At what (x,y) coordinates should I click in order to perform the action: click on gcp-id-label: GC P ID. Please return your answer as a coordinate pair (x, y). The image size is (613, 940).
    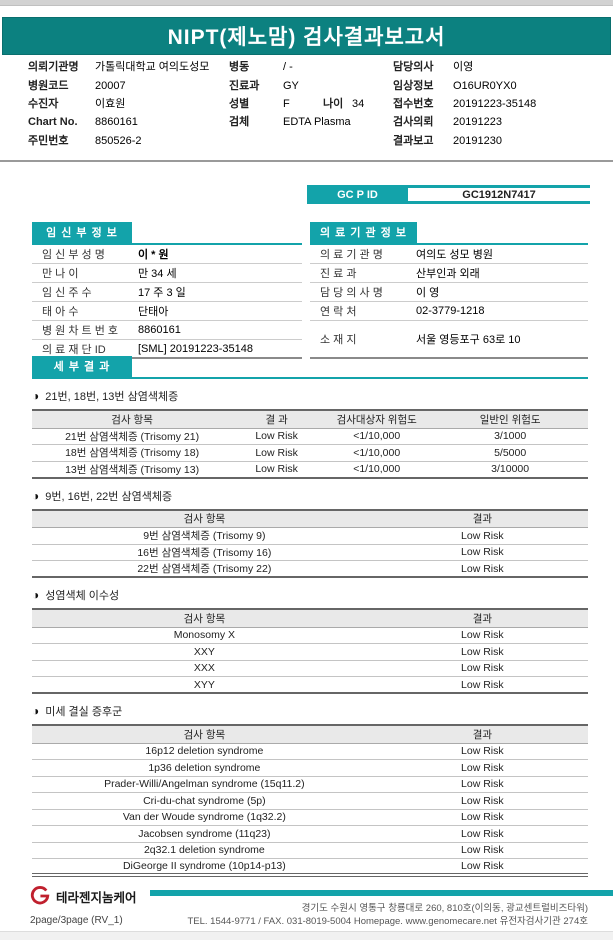
    Looking at the image, I should click on (357, 194).